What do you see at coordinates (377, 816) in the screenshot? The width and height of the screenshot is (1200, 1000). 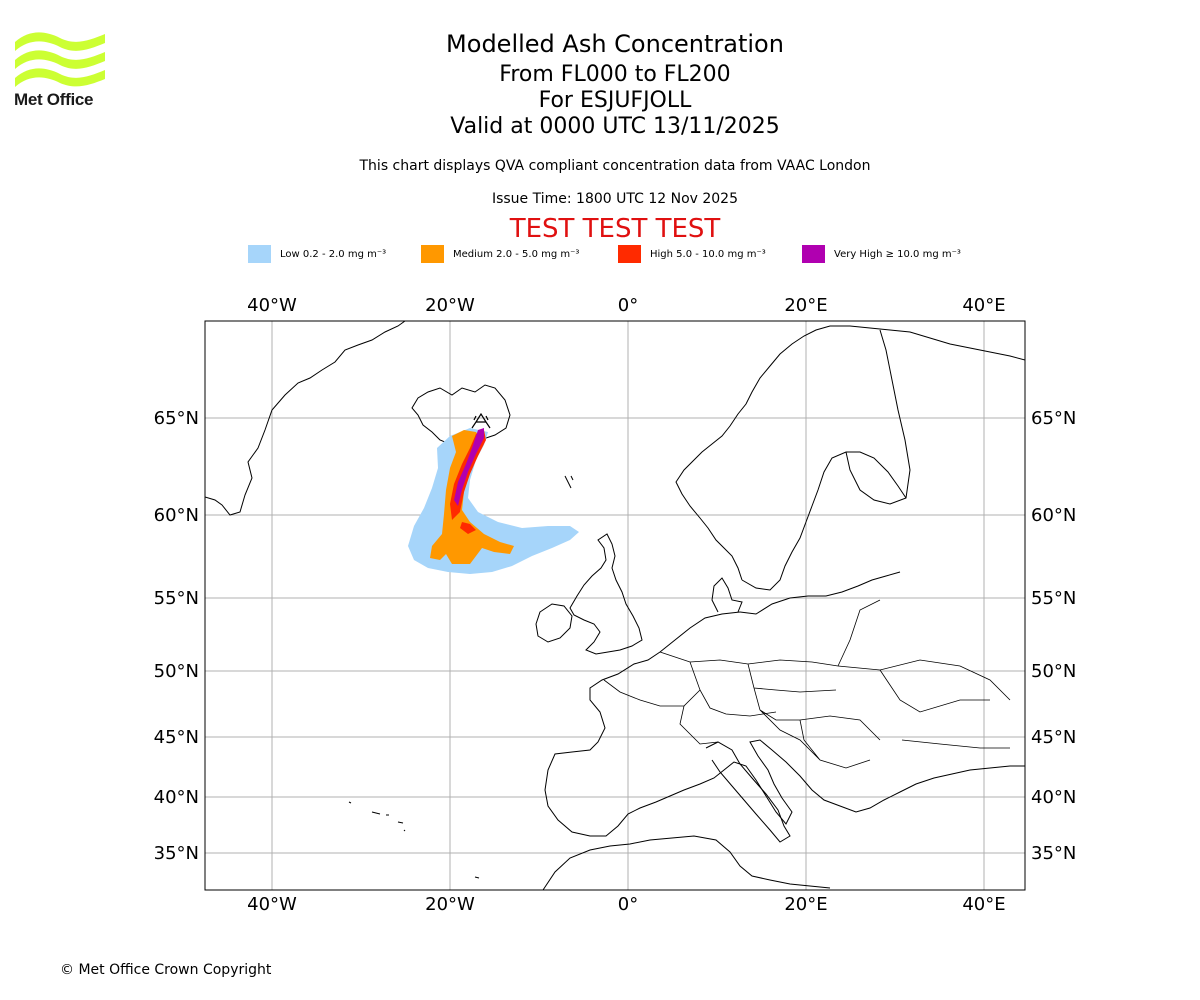 I see `azores-islands` at bounding box center [377, 816].